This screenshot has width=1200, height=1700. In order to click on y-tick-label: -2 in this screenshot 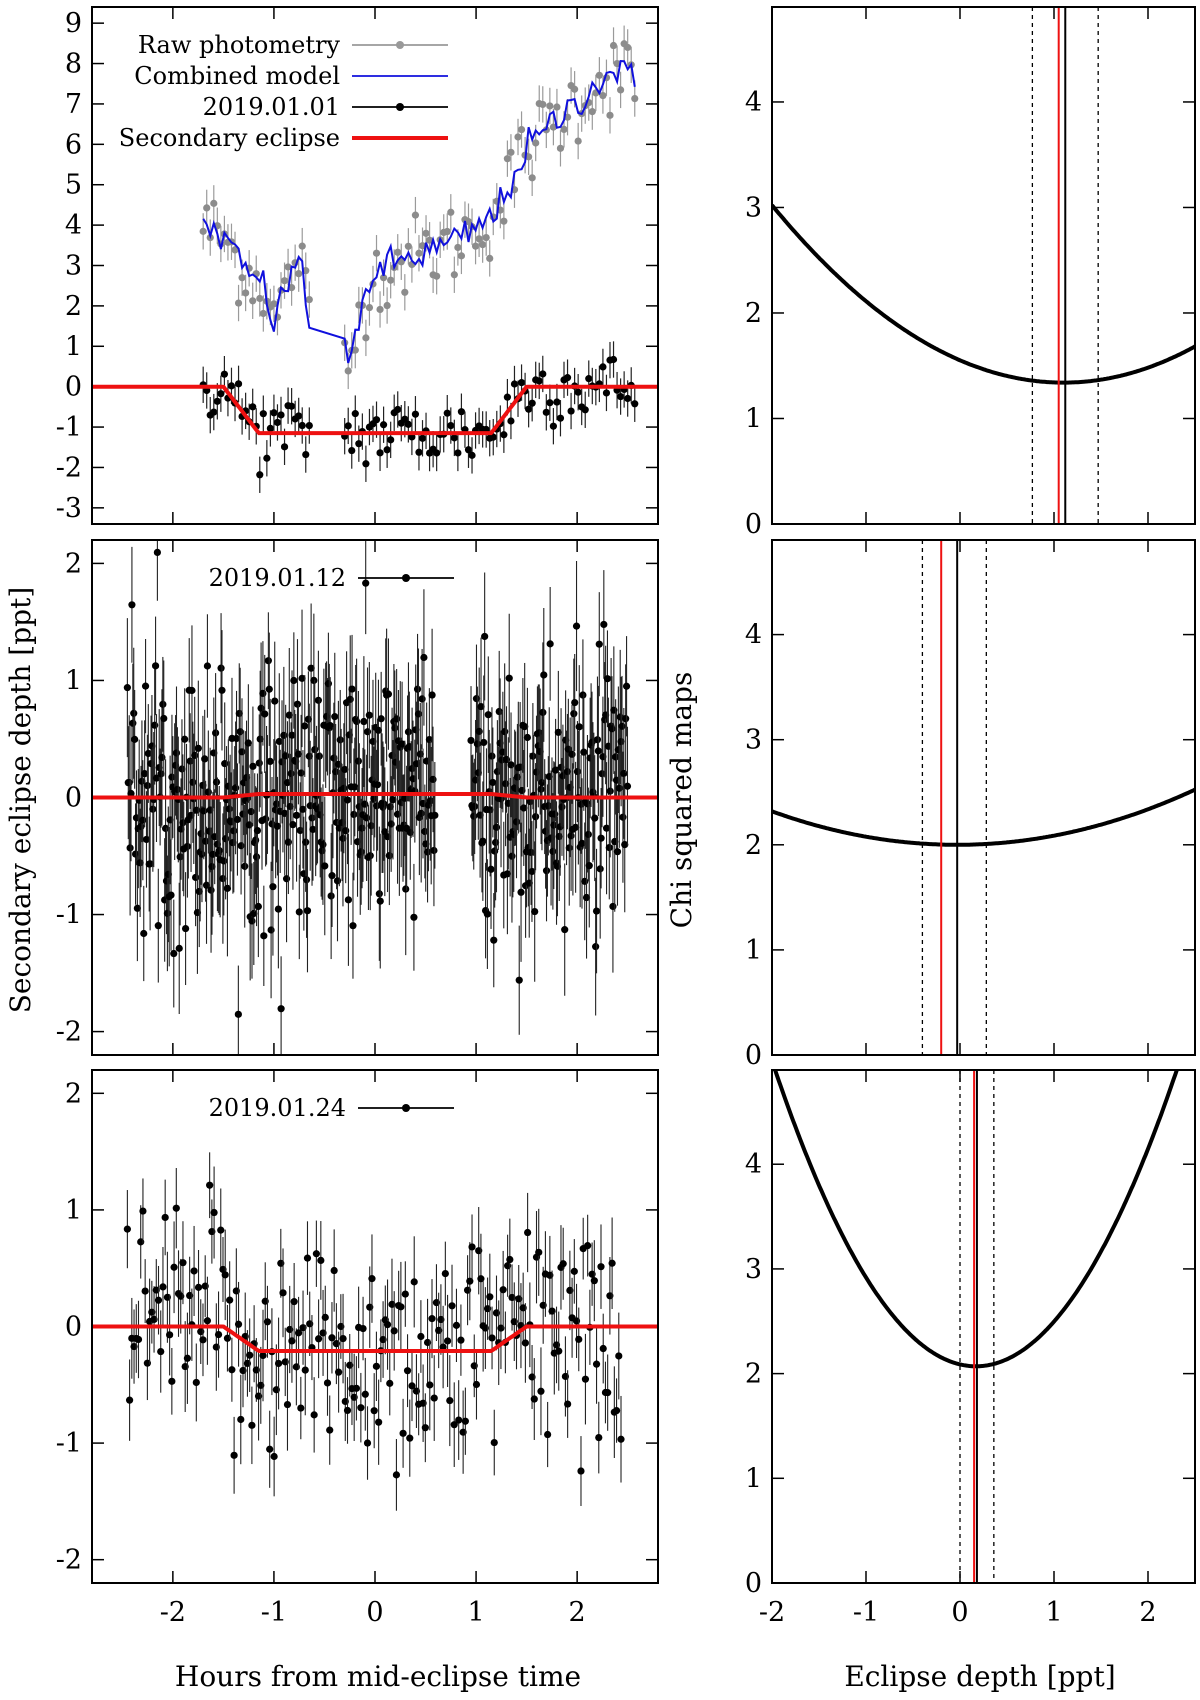, I will do `click(69, 1560)`.